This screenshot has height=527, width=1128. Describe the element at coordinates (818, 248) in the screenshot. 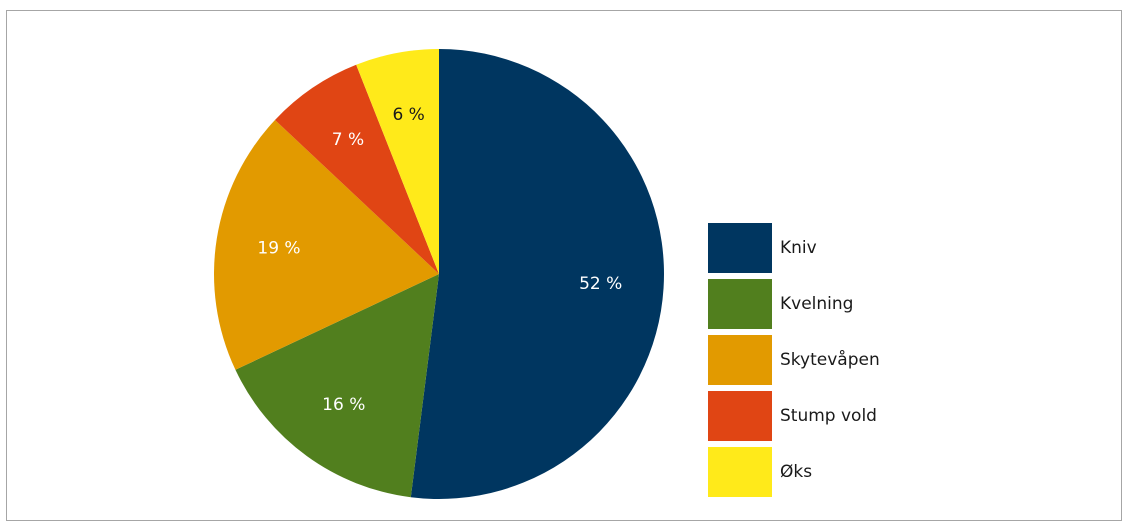

I see `legend-item-kniv: Kniv` at that location.